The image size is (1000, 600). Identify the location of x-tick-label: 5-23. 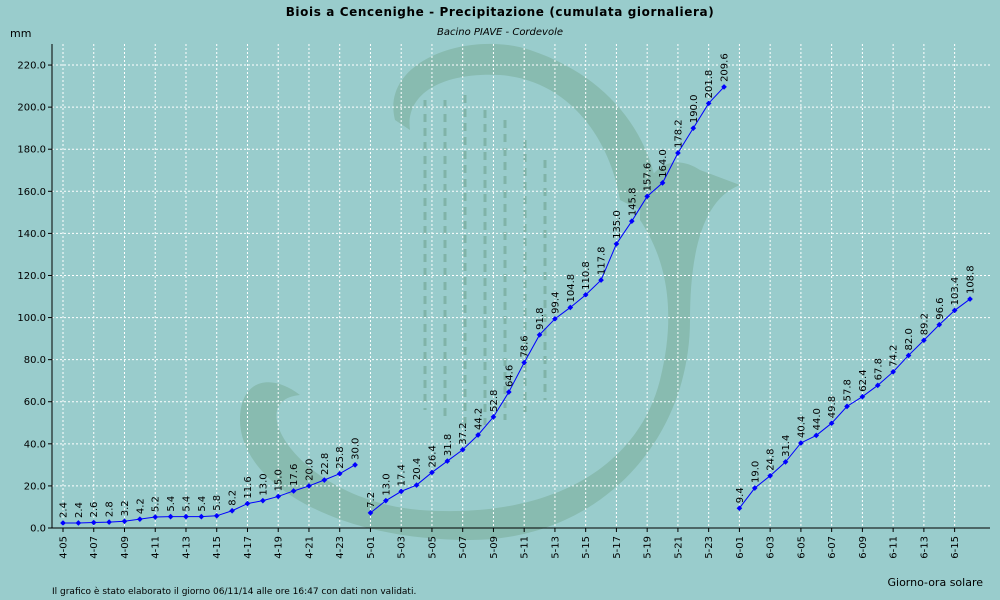
(709, 547).